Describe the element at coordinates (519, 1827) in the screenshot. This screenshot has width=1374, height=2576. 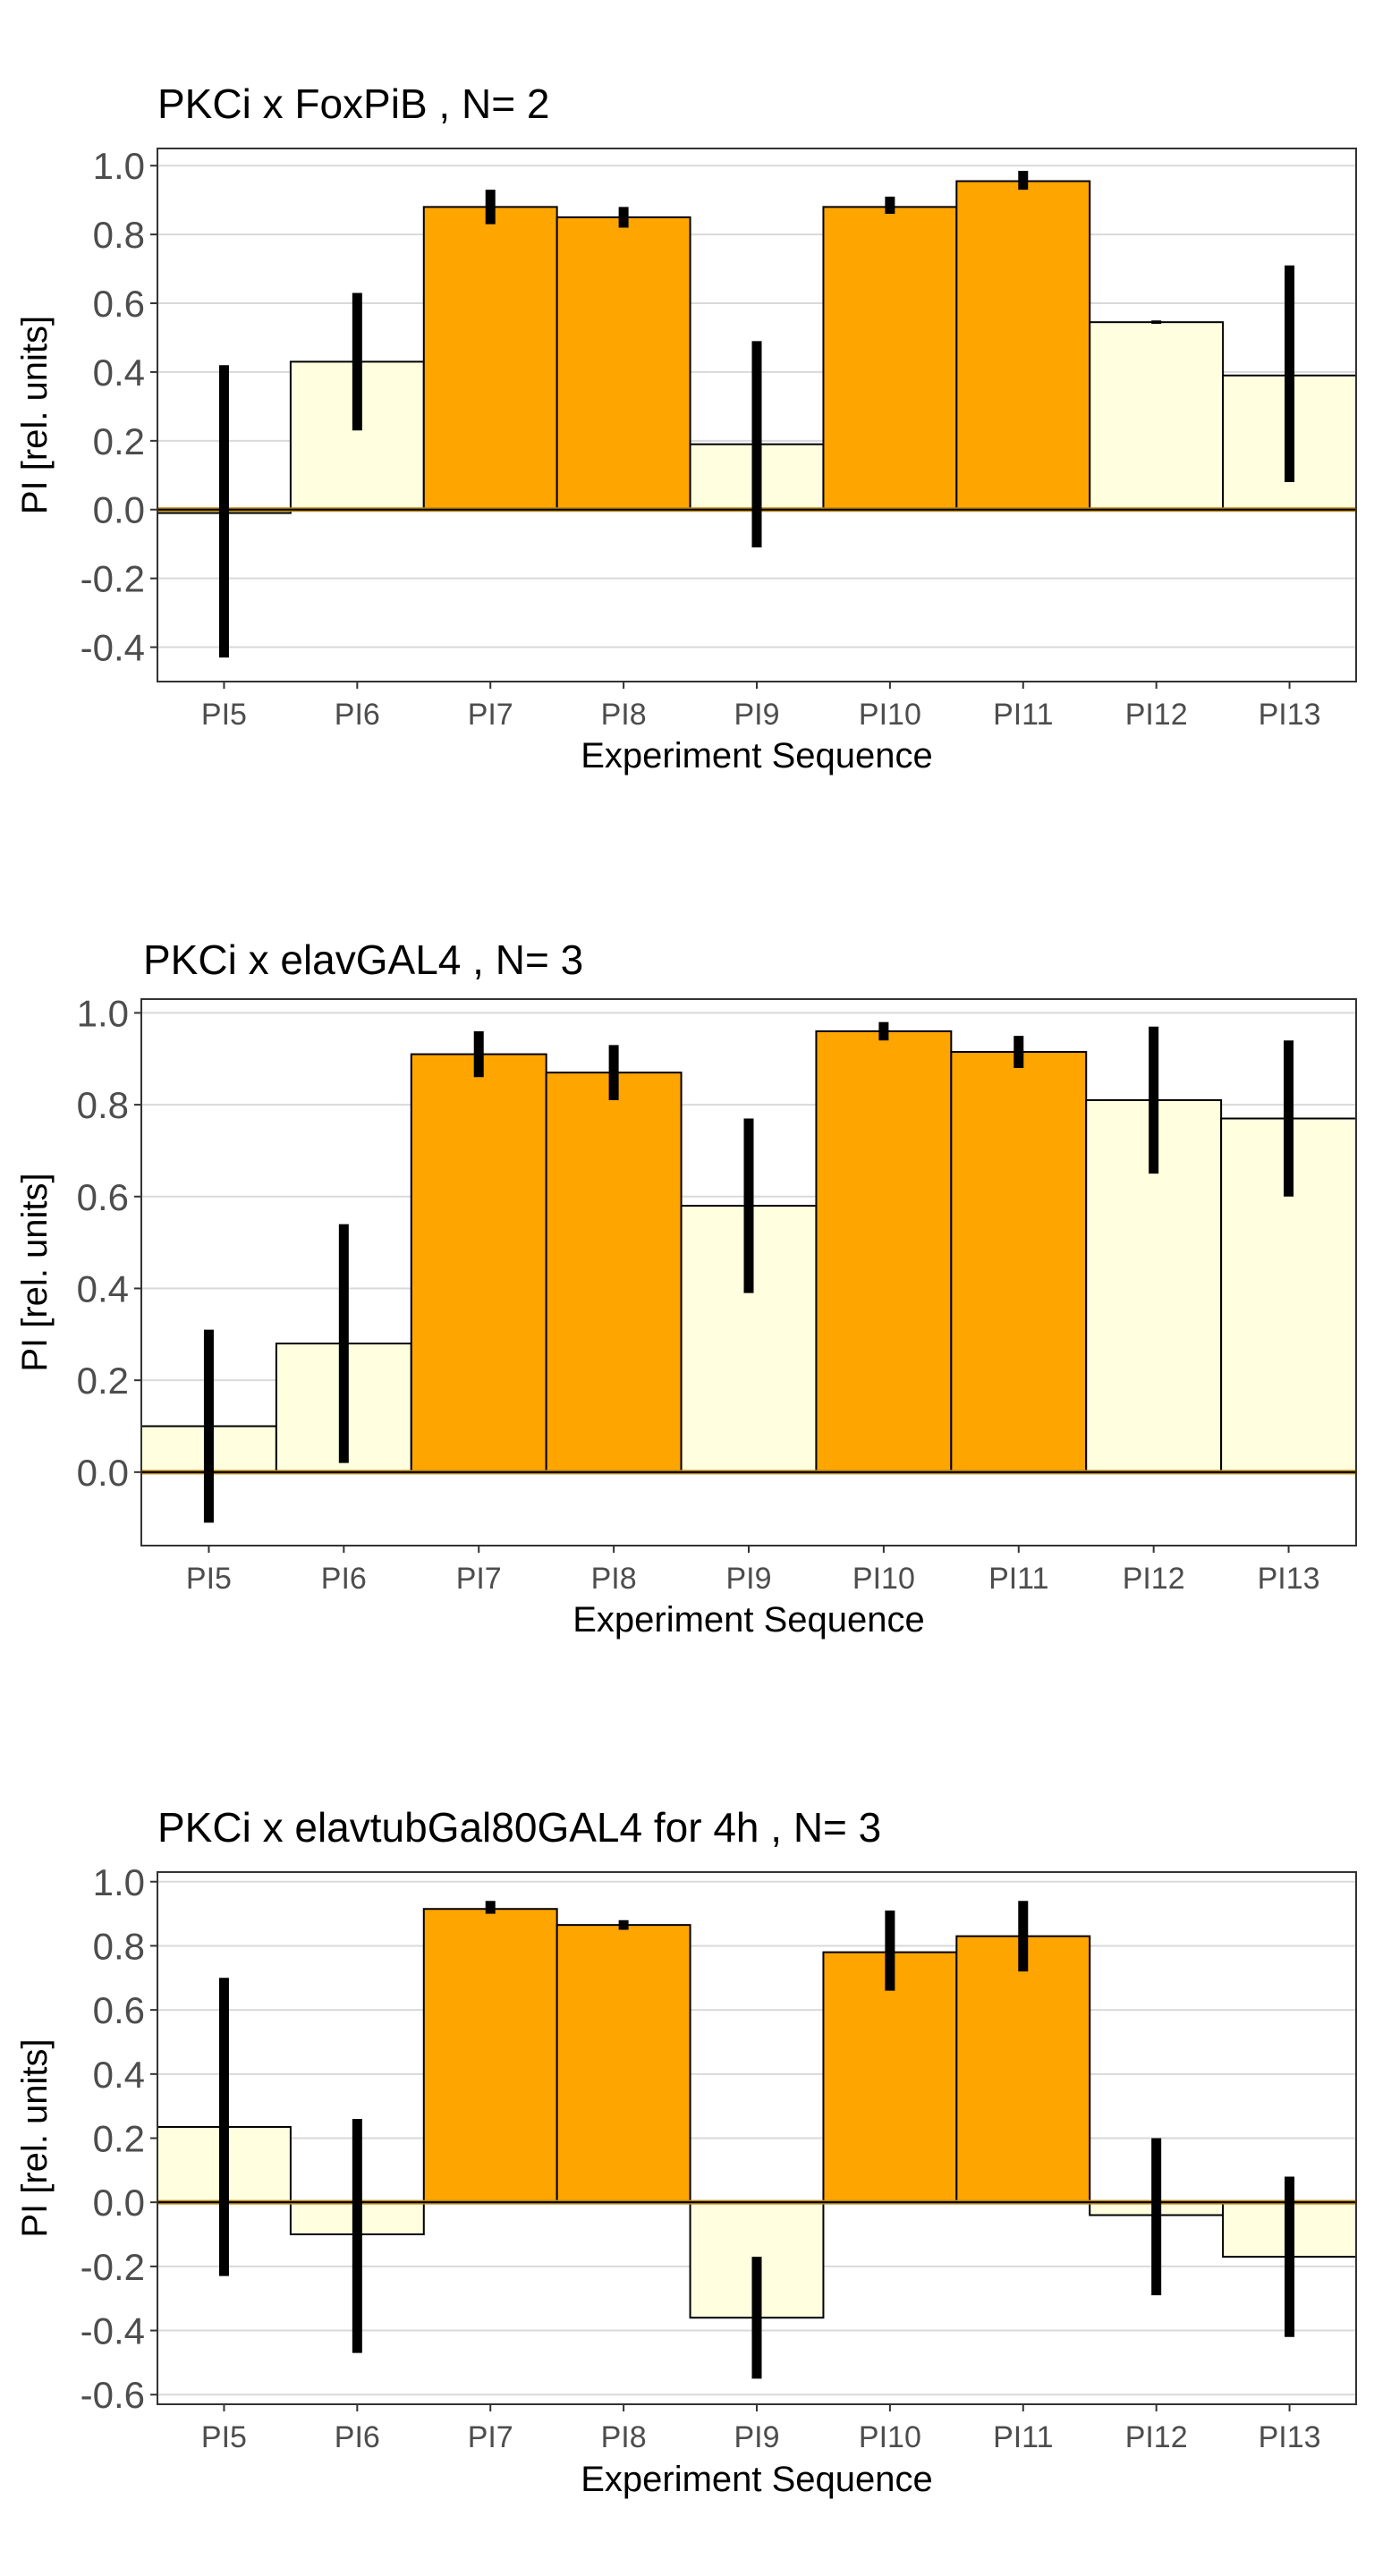
I see `chart-title: PKCi x elavtubGal80GAL4 for 4h , N= 3` at that location.